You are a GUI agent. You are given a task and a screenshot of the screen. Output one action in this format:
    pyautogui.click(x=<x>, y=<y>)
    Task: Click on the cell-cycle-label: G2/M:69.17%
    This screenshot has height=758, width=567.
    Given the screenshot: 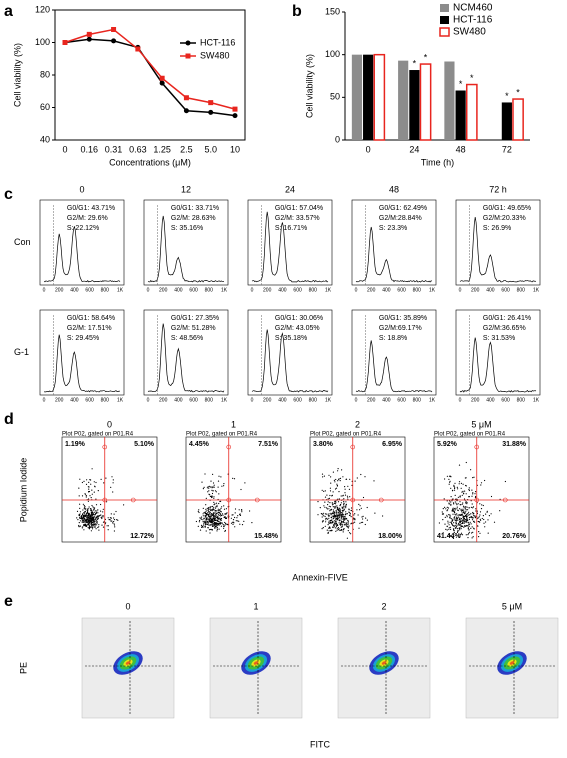 What is the action you would take?
    pyautogui.click(x=400, y=328)
    